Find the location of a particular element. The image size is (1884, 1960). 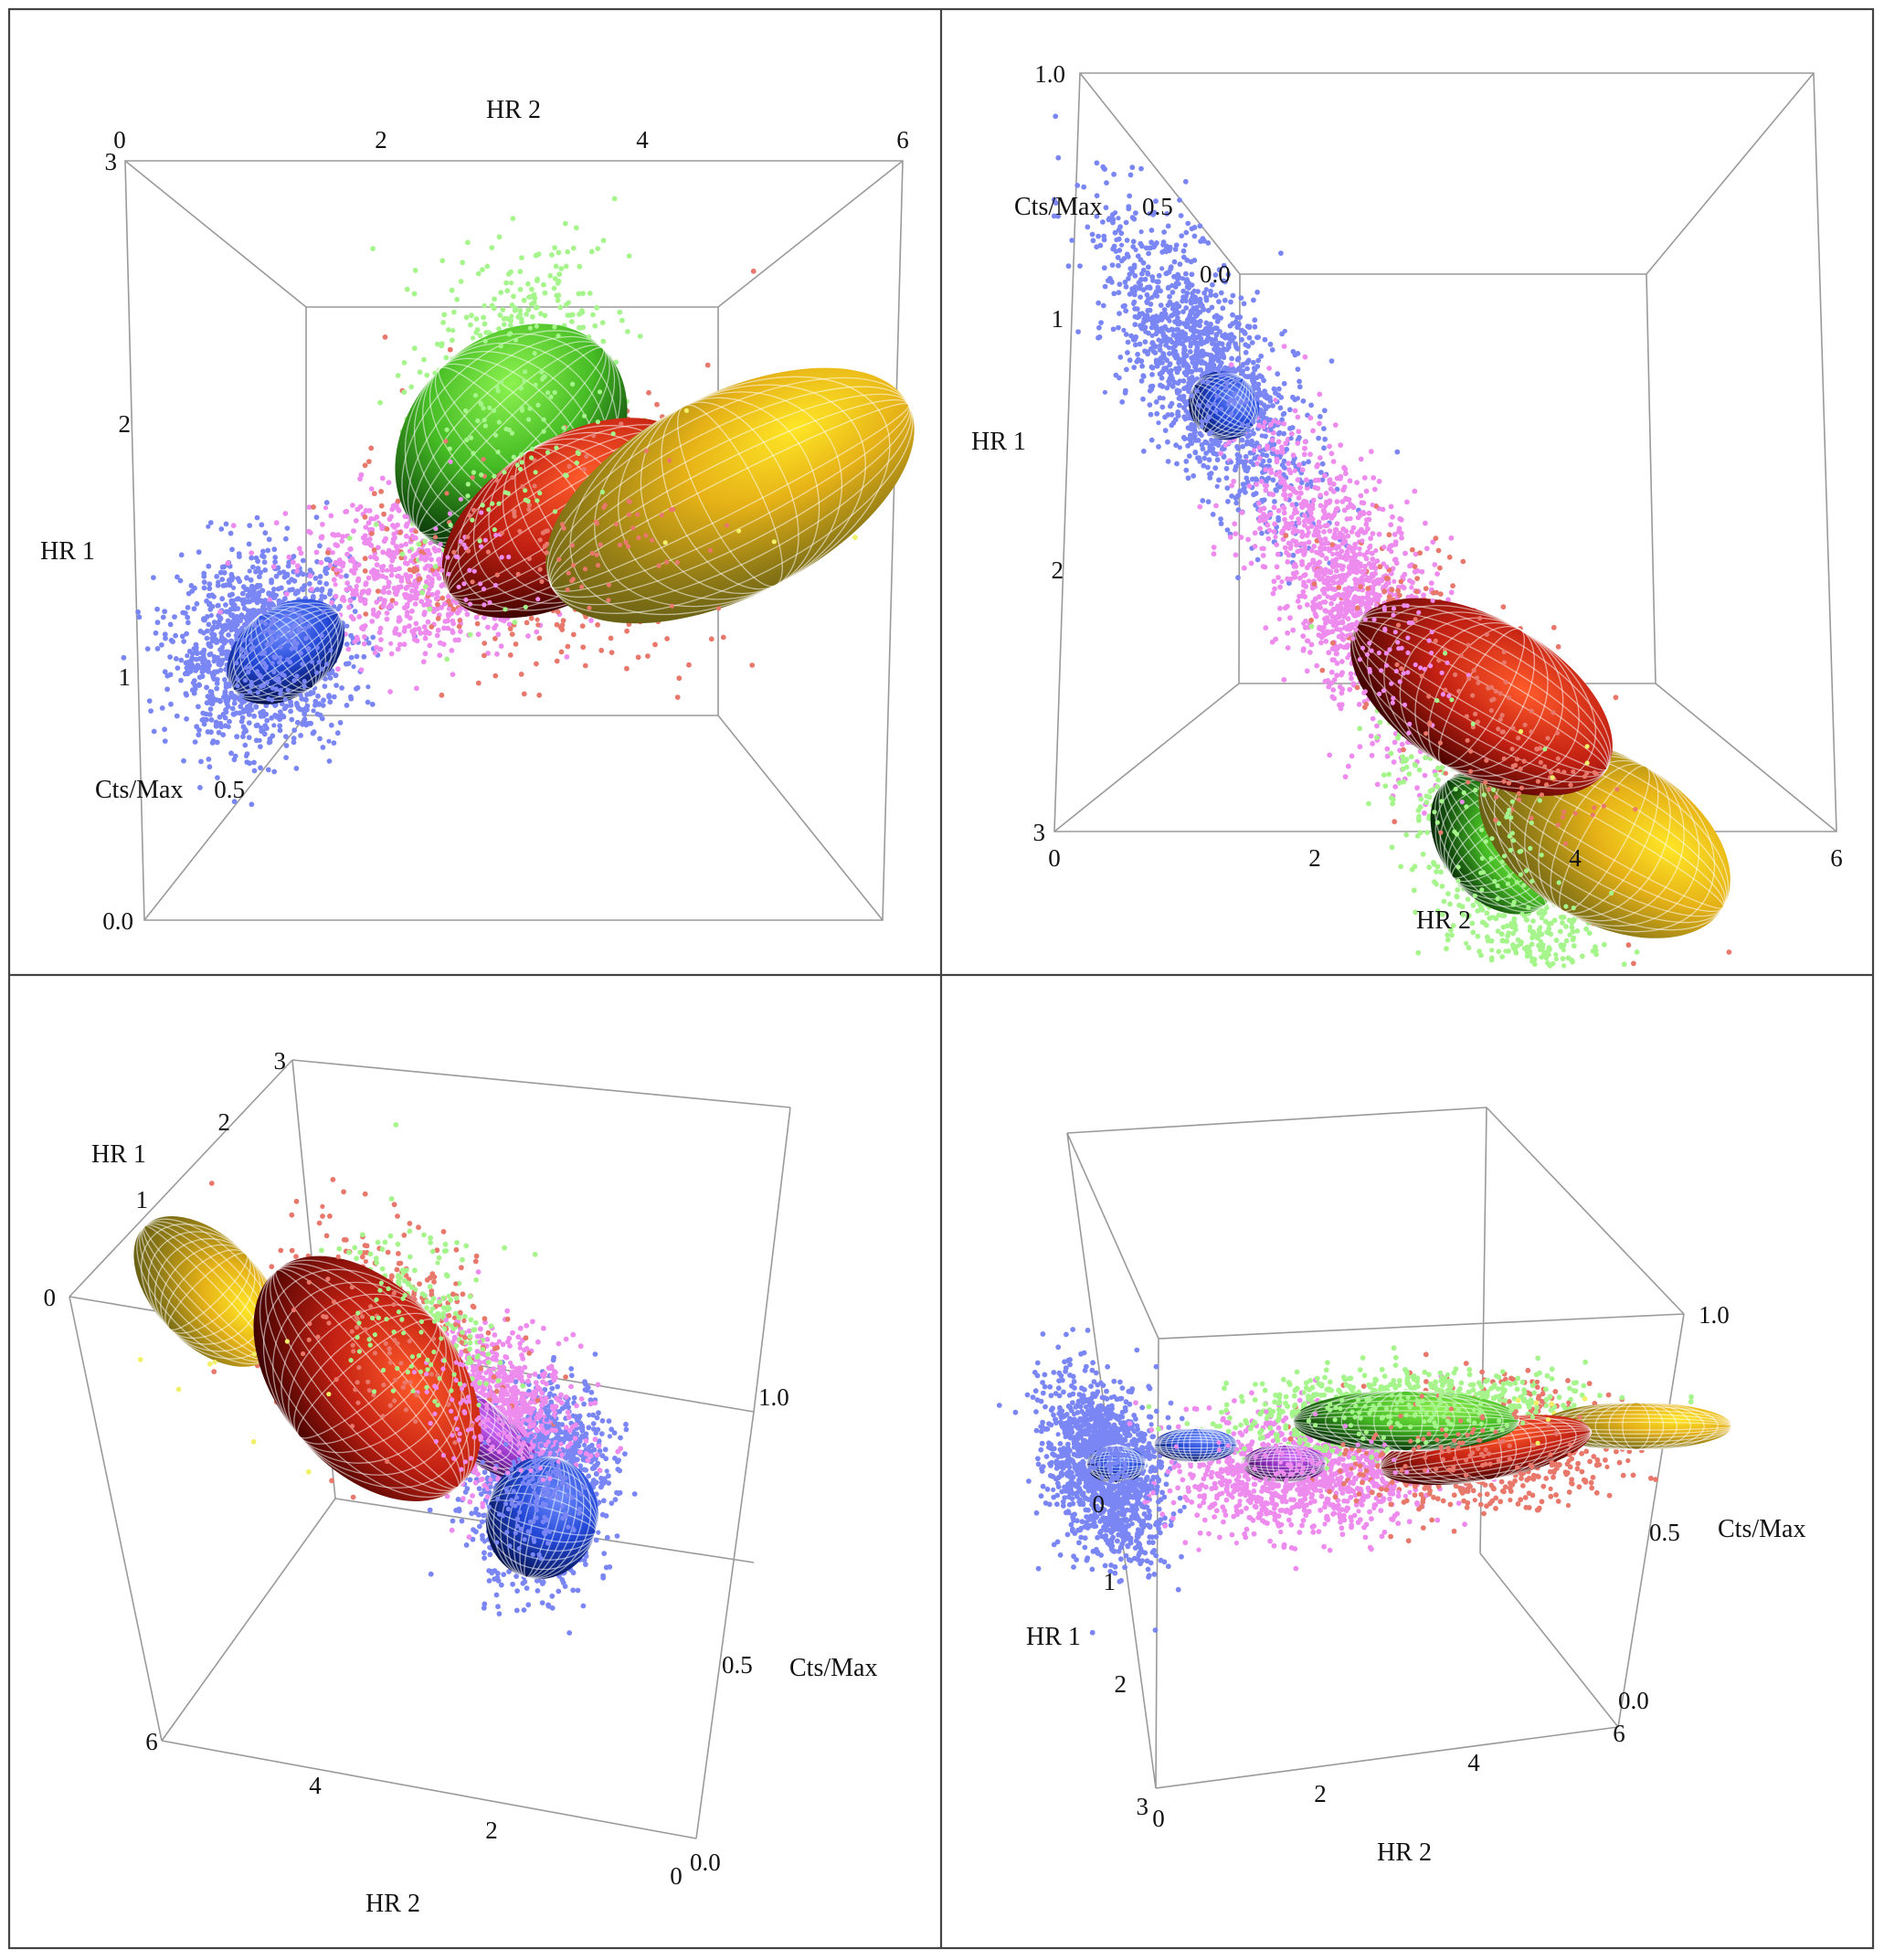

p1-z-axis-label: Cts/Max is located at coordinates (139, 790).